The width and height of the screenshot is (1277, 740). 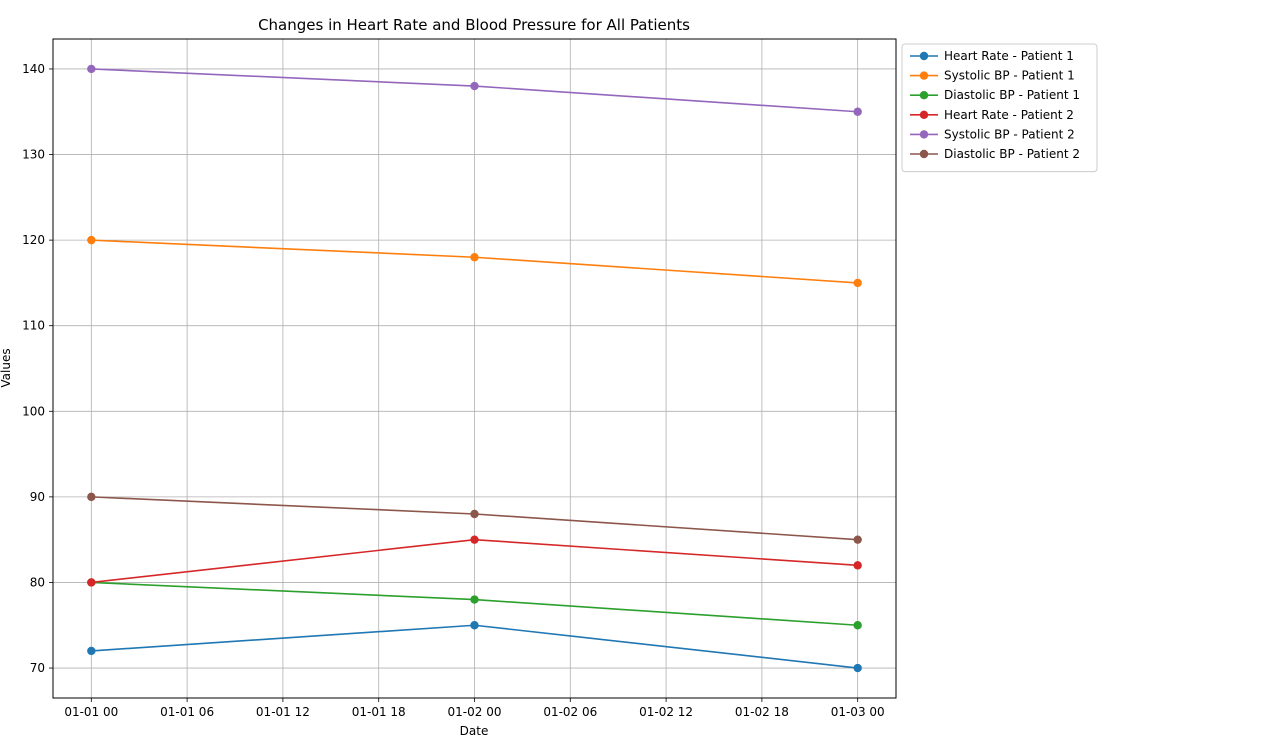 I want to click on y-tick-label: 80, so click(x=37, y=582).